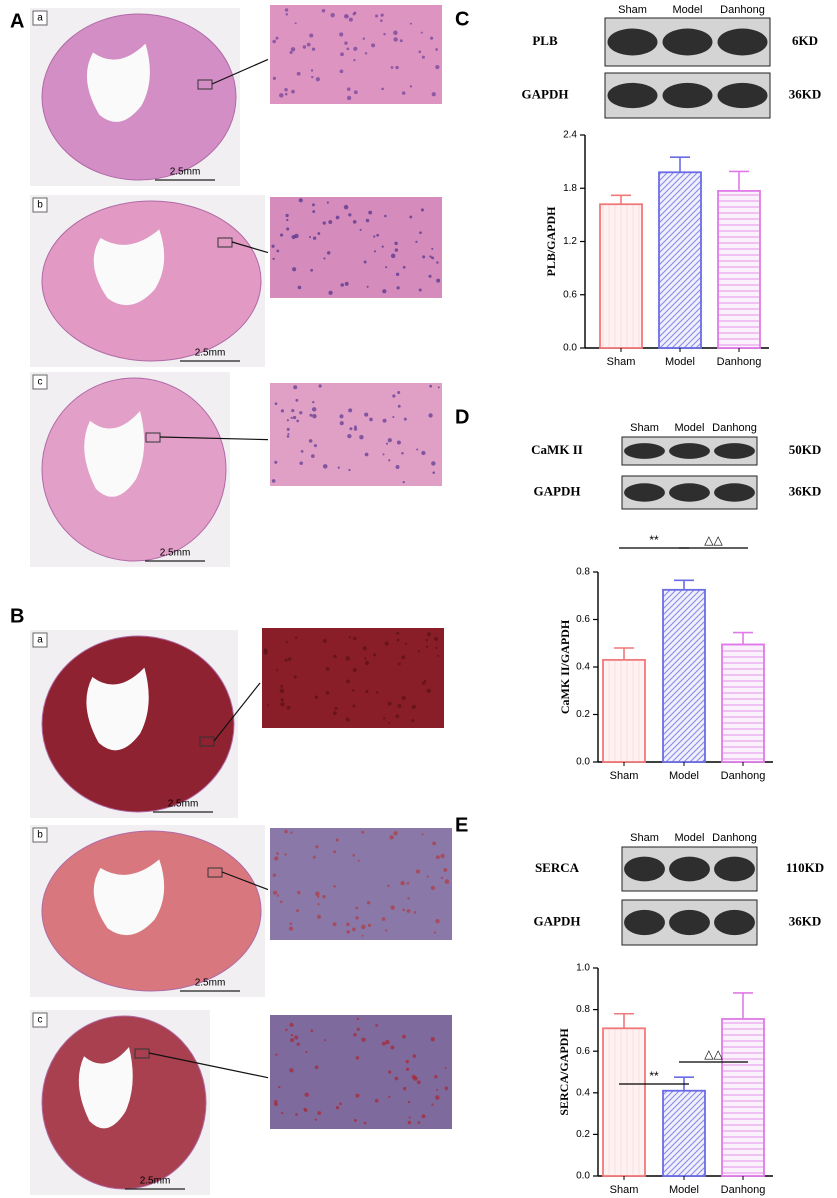  I want to click on zoom-region, so click(205, 84).